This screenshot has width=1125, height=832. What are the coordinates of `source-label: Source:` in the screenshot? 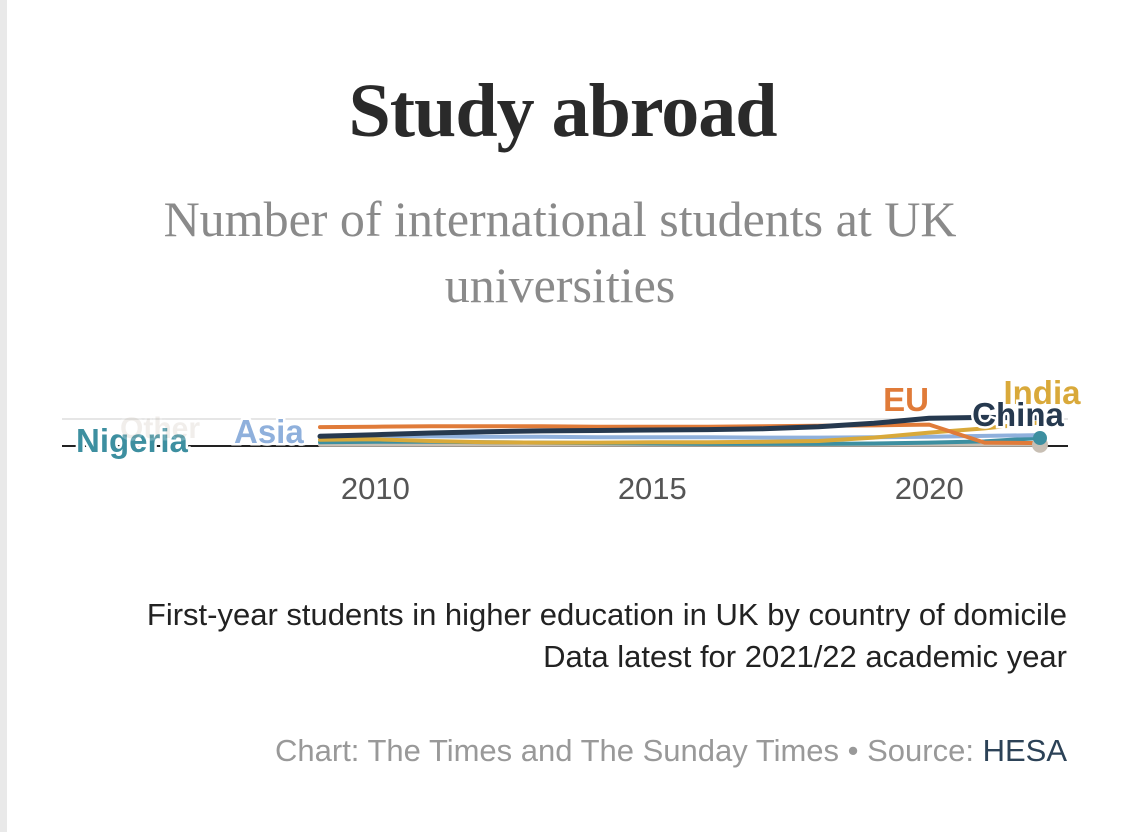 It's located at (925, 750).